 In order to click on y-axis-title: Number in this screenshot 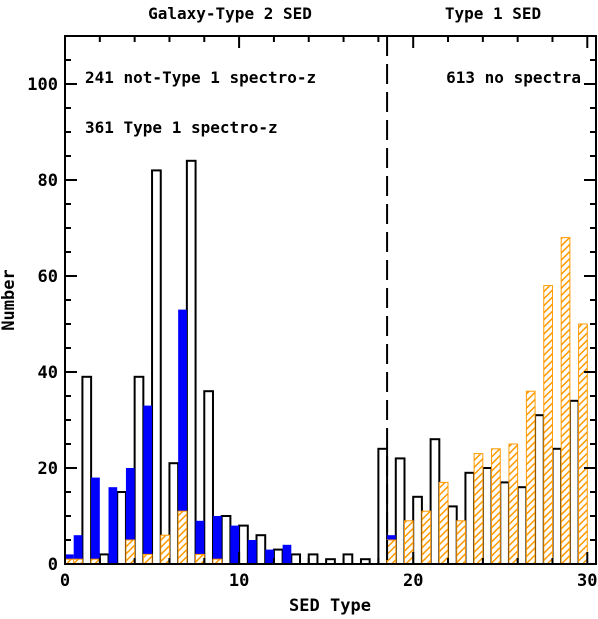, I will do `click(9, 299)`.